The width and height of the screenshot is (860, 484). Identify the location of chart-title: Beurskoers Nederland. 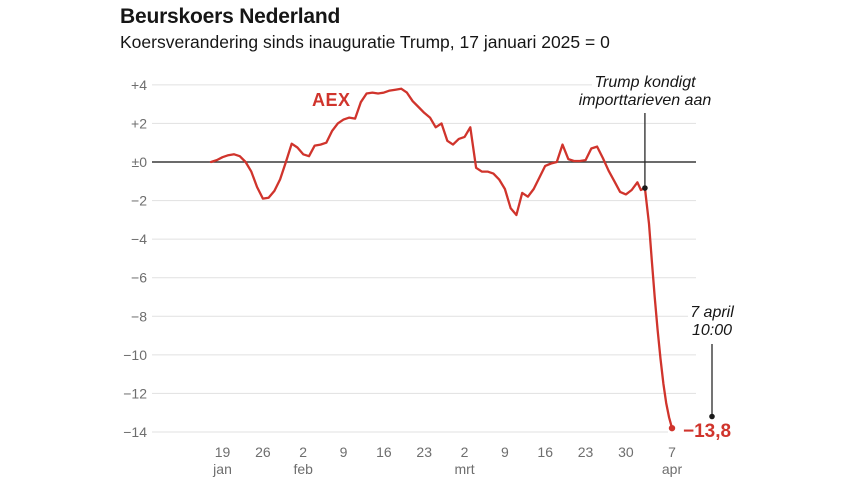
(230, 16).